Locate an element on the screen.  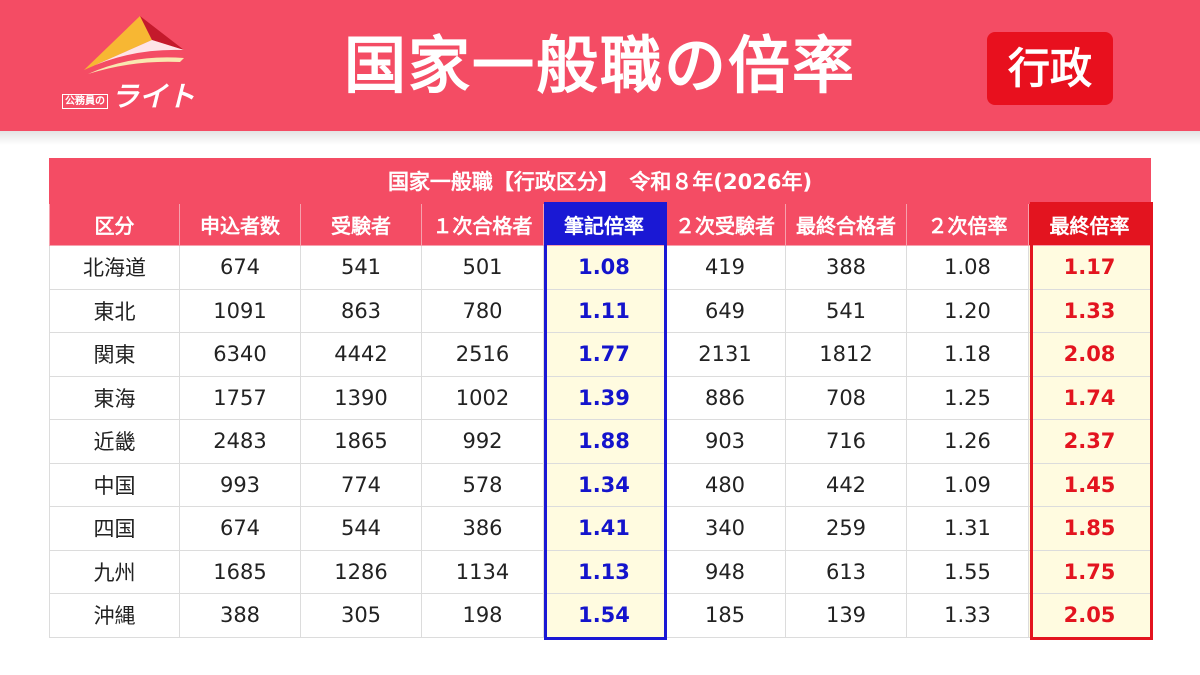
cell-final-ratio: 2.08 is located at coordinates (1089, 354).